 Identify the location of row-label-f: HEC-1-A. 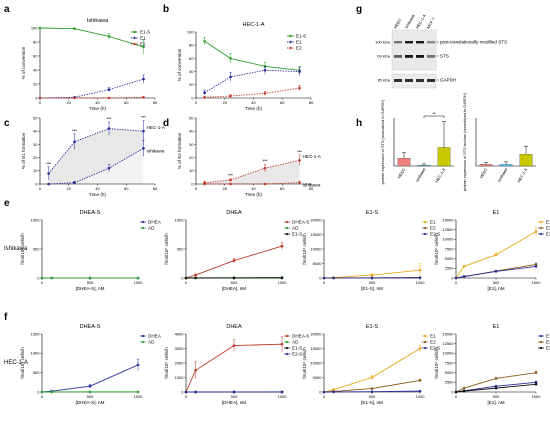
(16, 363).